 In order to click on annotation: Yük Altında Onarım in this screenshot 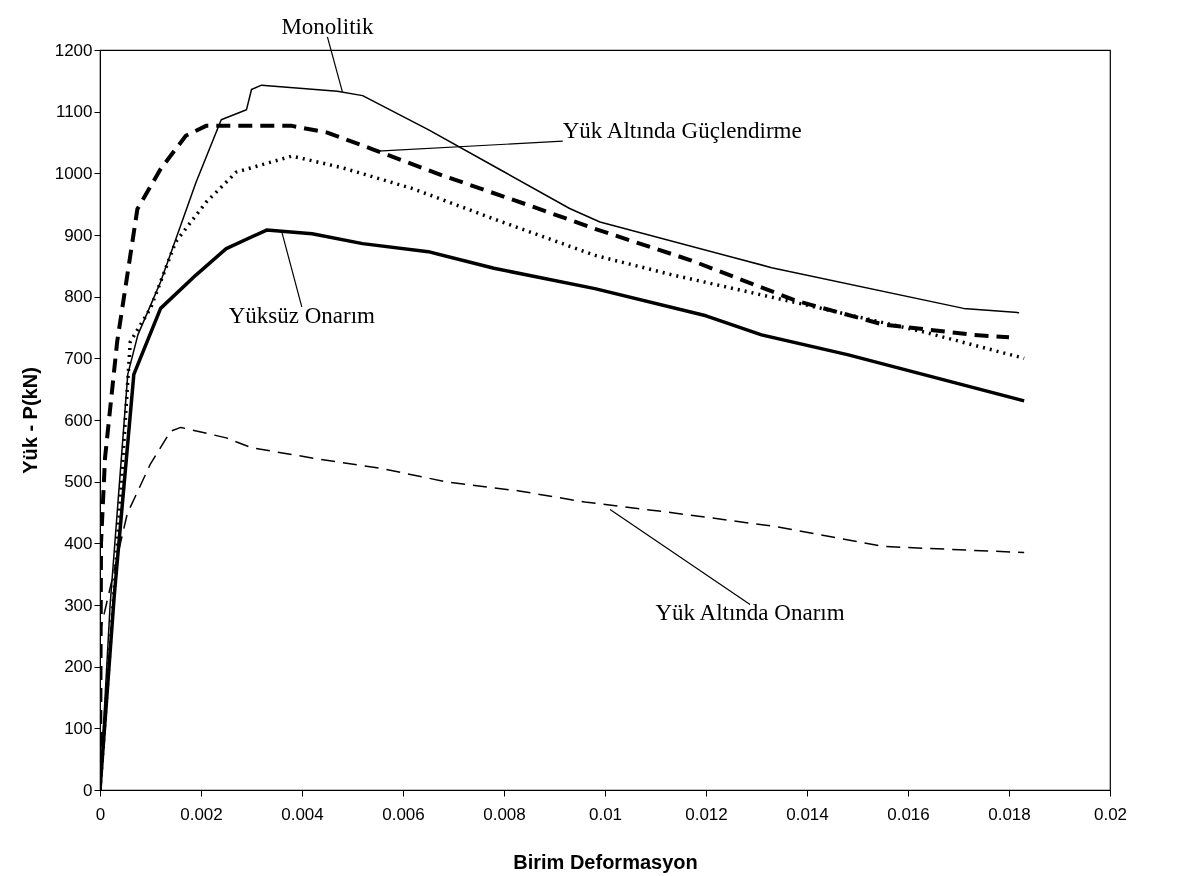, I will do `click(750, 613)`.